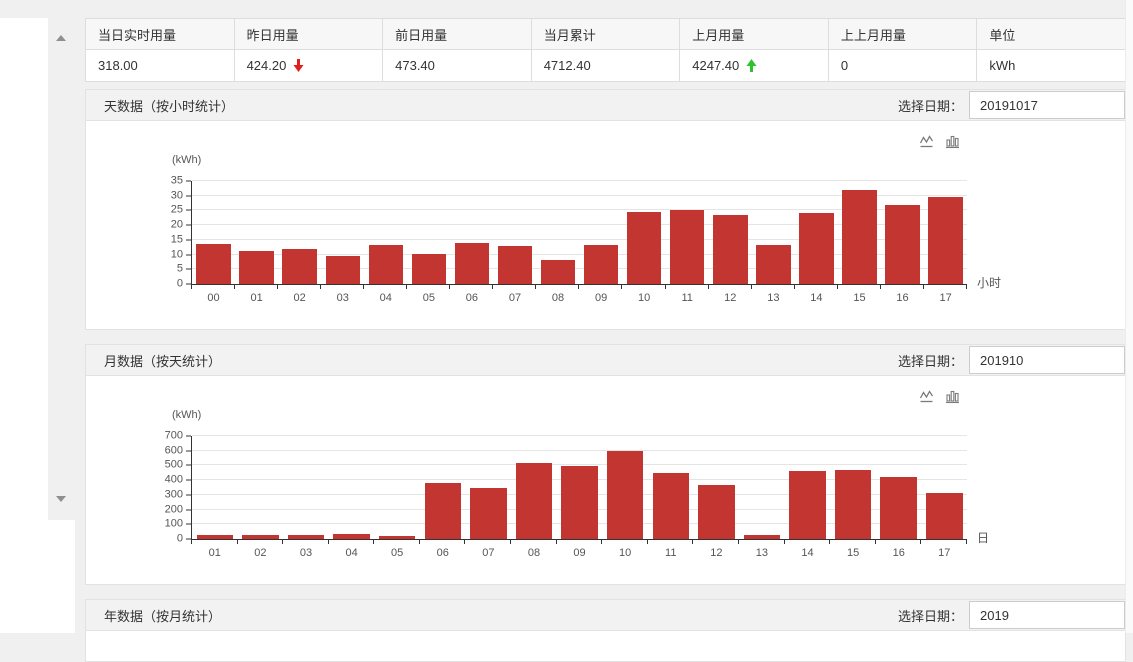 The height and width of the screenshot is (662, 1133). Describe the element at coordinates (579, 298) in the screenshot. I see `x-axis-labels: 00 01 02 03 04 05 06 07 08 09 10 11 12 13 14 15 16 17` at that location.